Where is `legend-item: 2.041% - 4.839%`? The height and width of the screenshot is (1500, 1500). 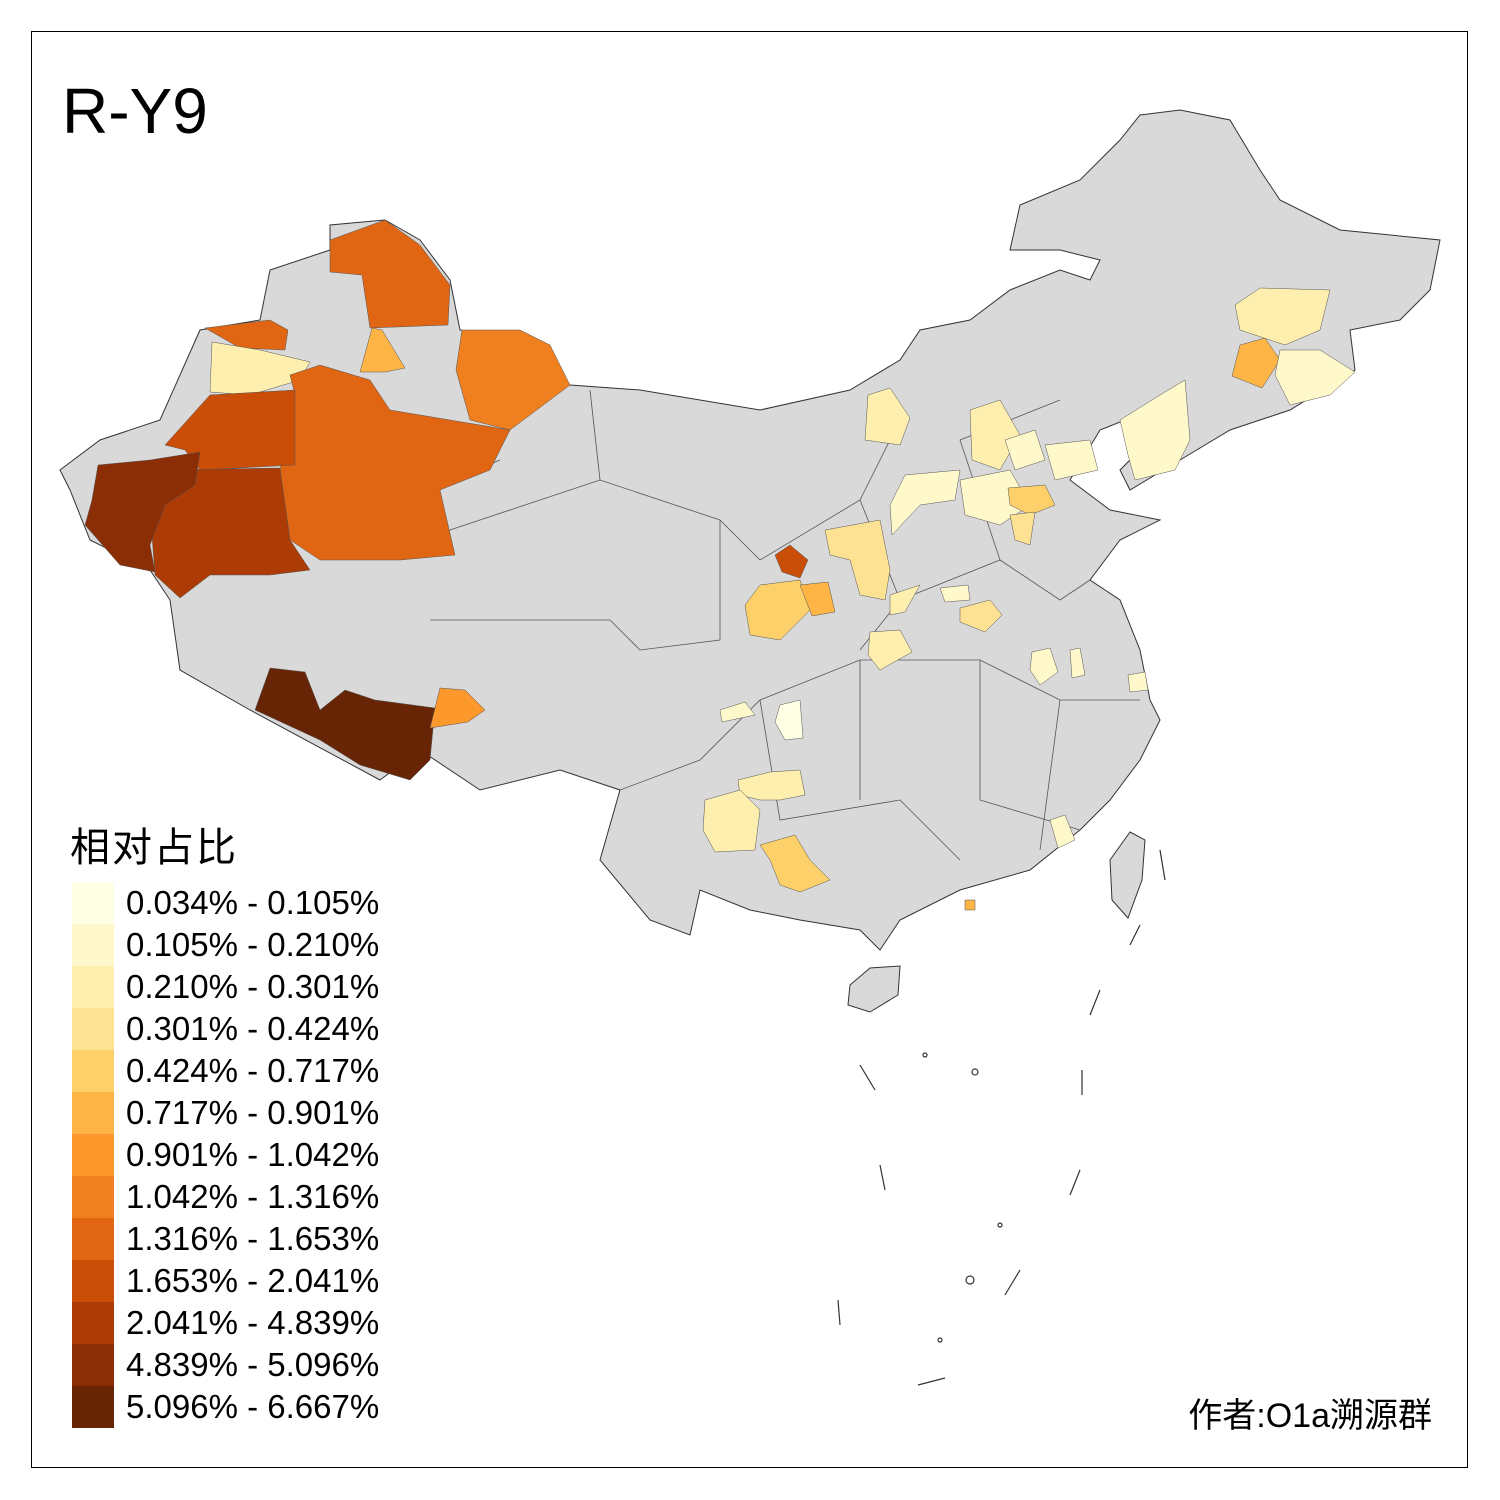
legend-item: 2.041% - 4.839% is located at coordinates (225, 1323).